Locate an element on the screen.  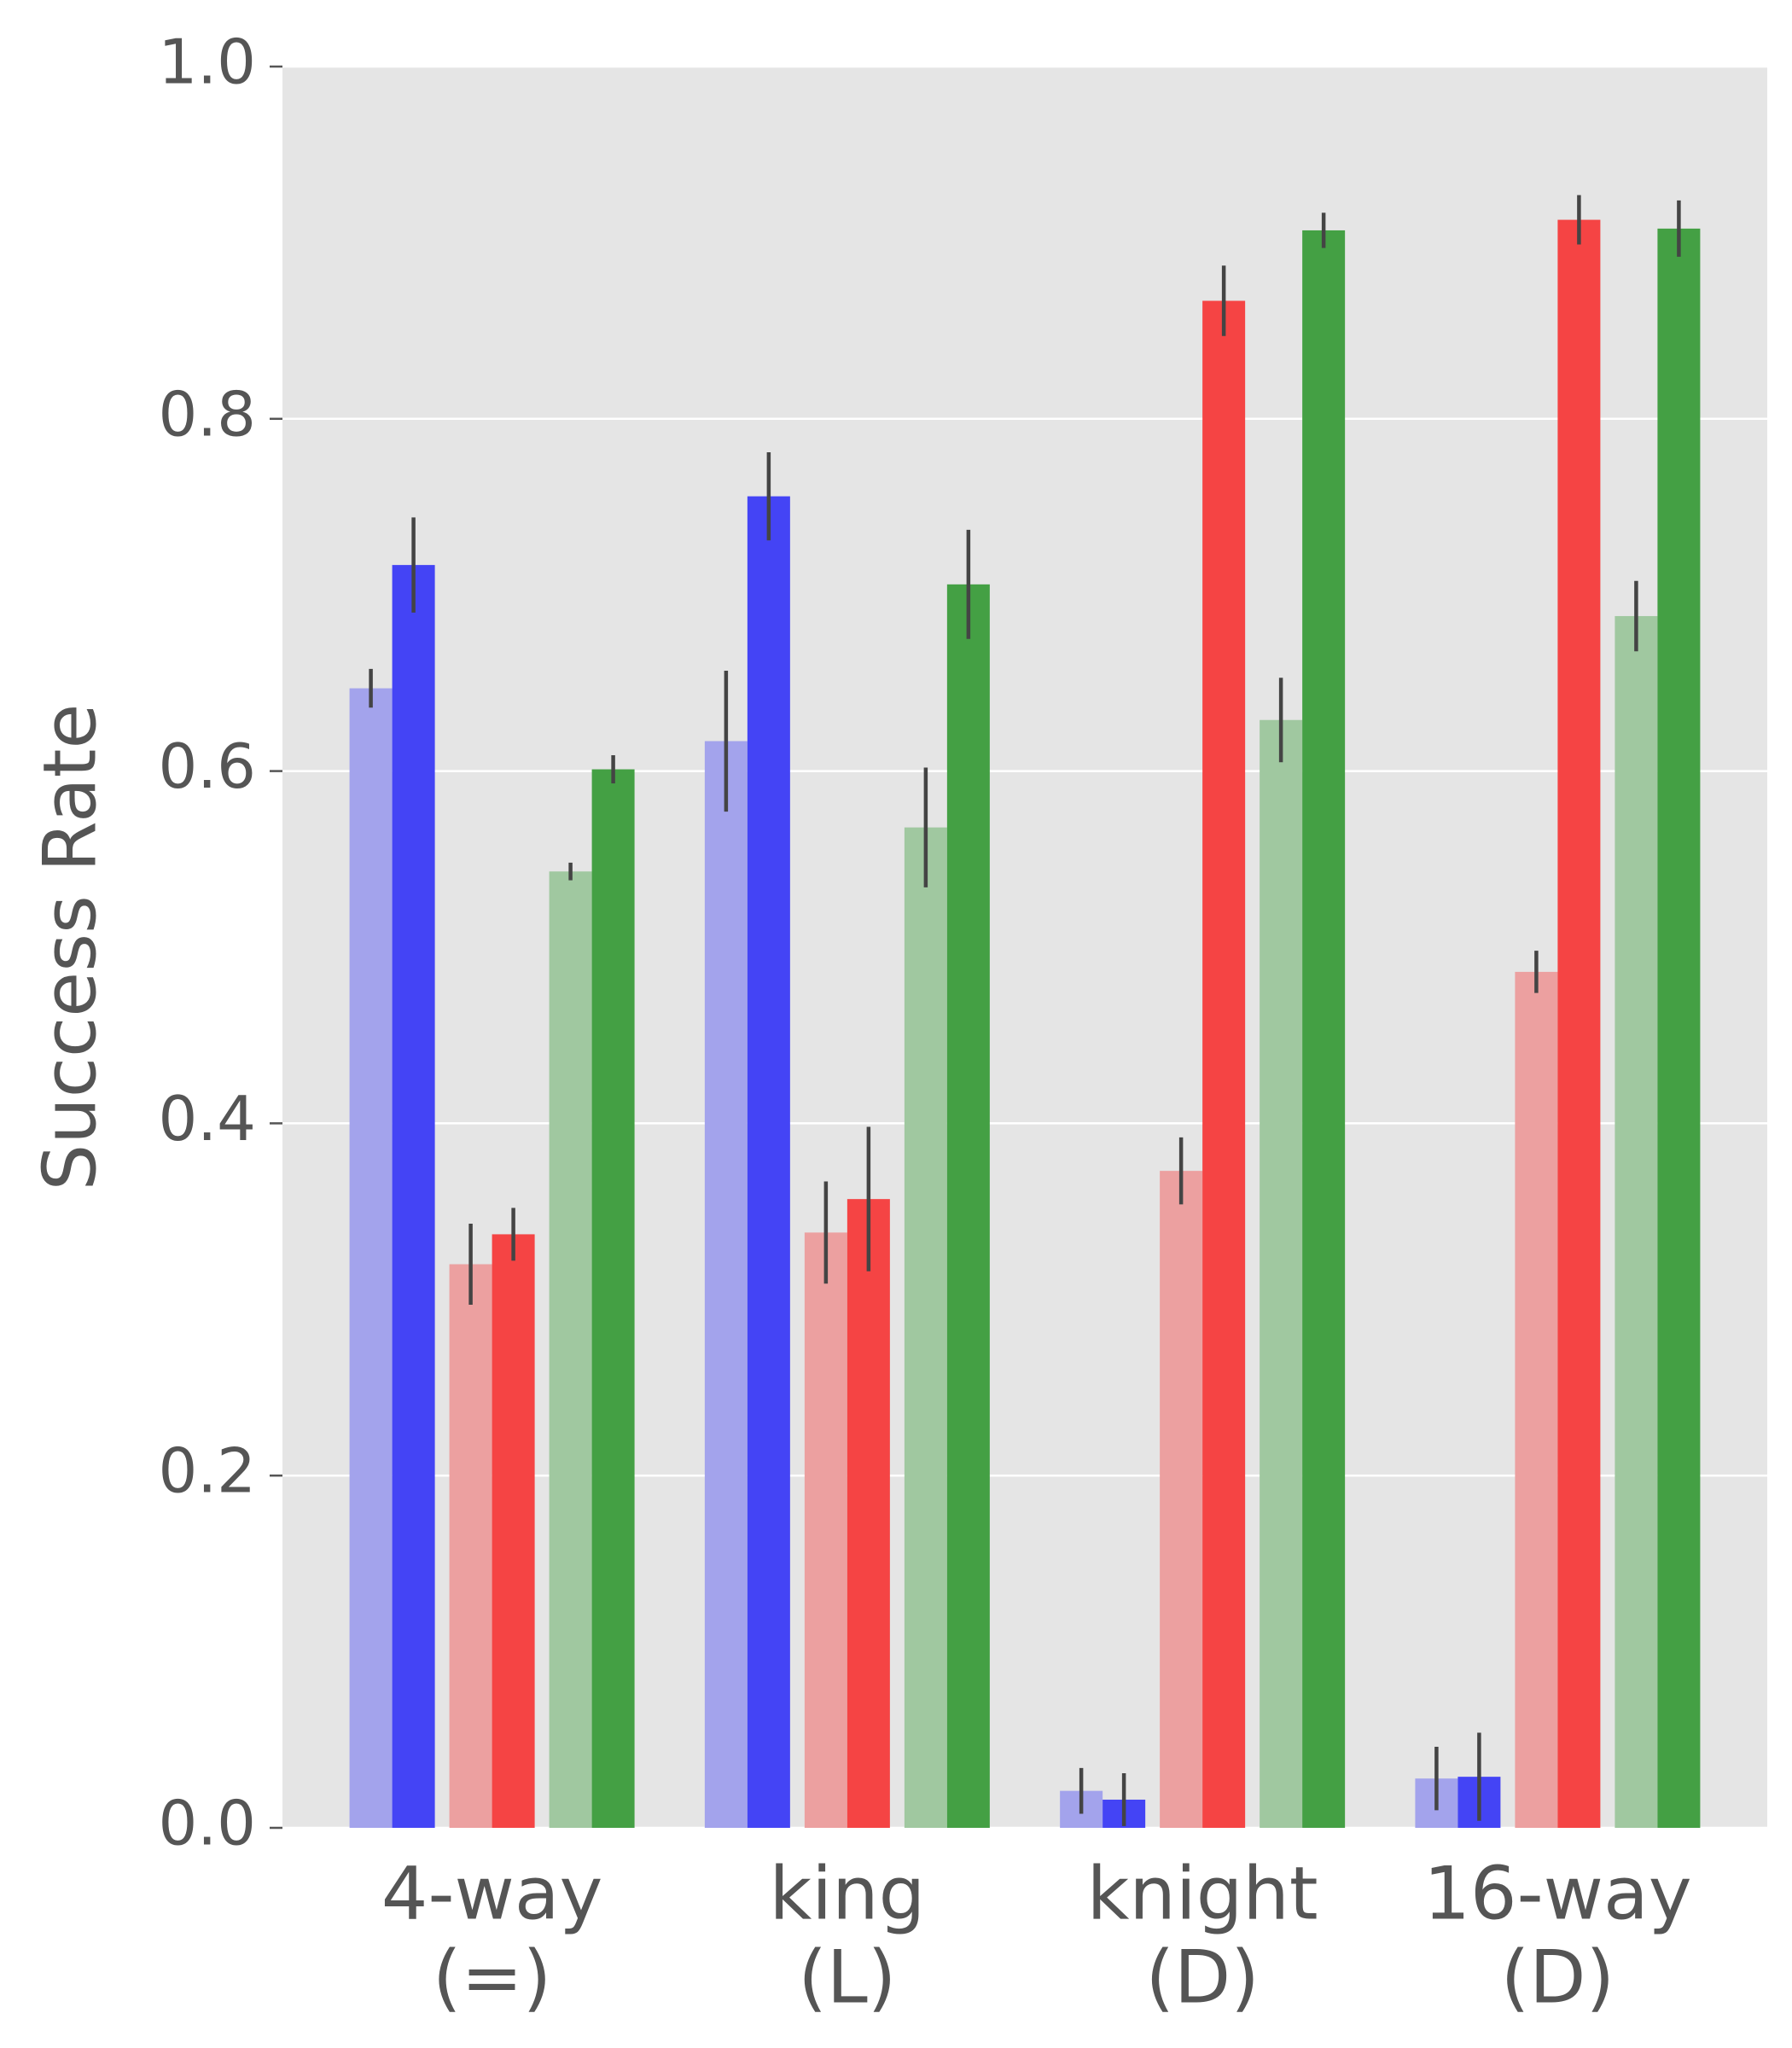
y-tick-label: 0.2 is located at coordinates (207, 1471).